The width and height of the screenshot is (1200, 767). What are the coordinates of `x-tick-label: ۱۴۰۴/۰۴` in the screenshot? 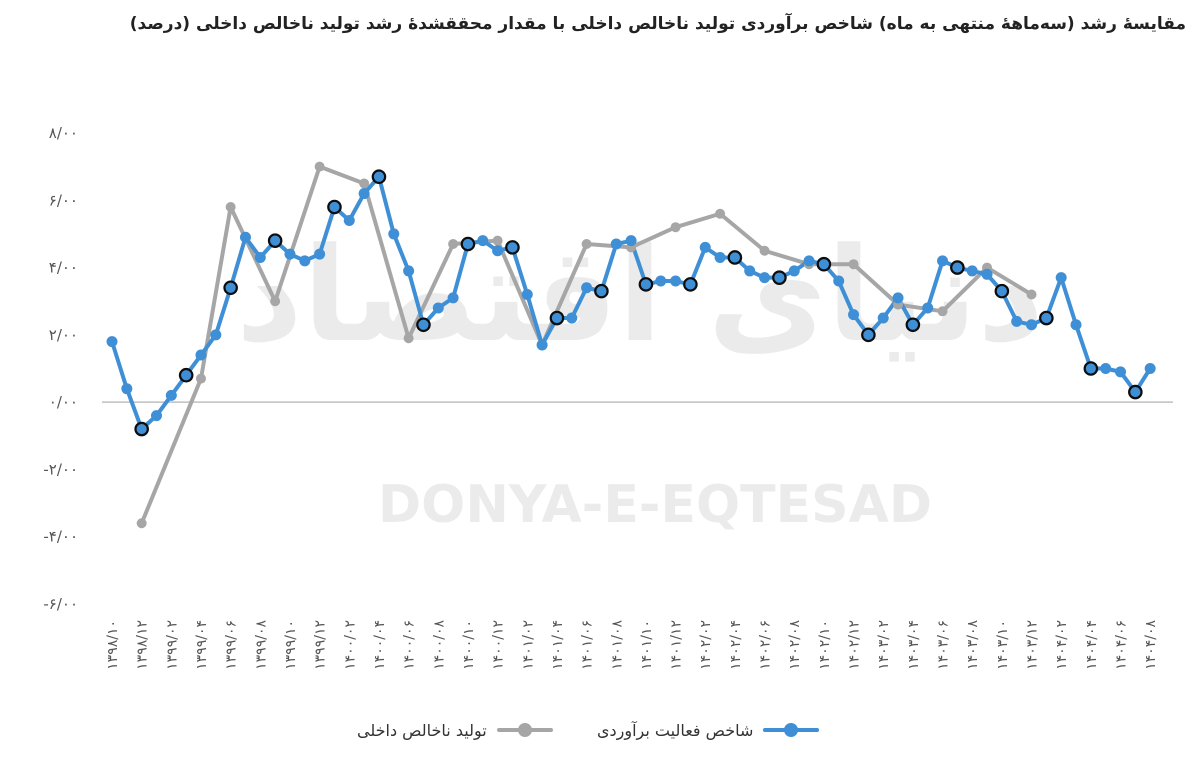 It's located at (1092, 645).